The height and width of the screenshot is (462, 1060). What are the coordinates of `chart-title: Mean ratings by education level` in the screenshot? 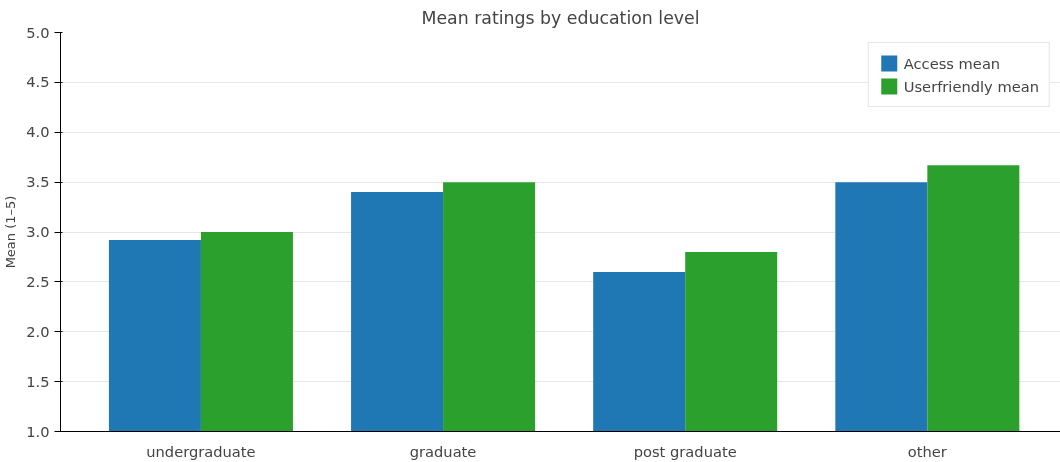 It's located at (560, 17).